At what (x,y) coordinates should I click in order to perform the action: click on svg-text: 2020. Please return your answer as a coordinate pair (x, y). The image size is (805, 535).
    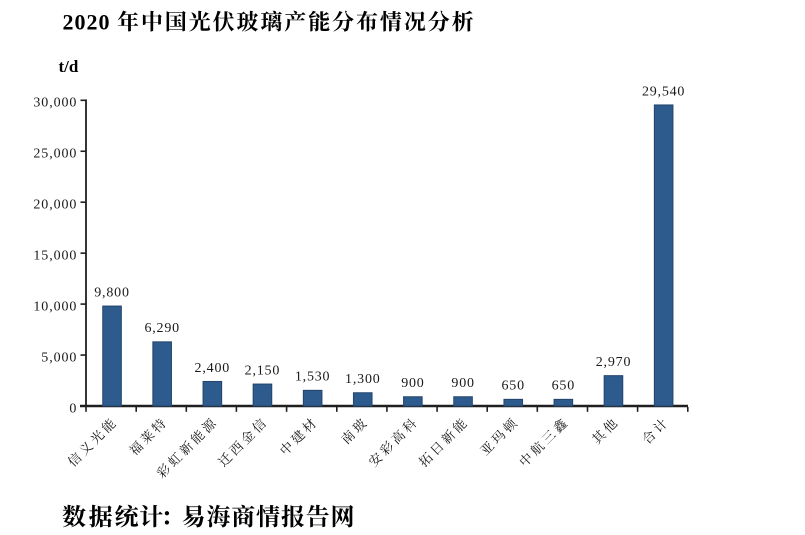
    Looking at the image, I should click on (87, 22).